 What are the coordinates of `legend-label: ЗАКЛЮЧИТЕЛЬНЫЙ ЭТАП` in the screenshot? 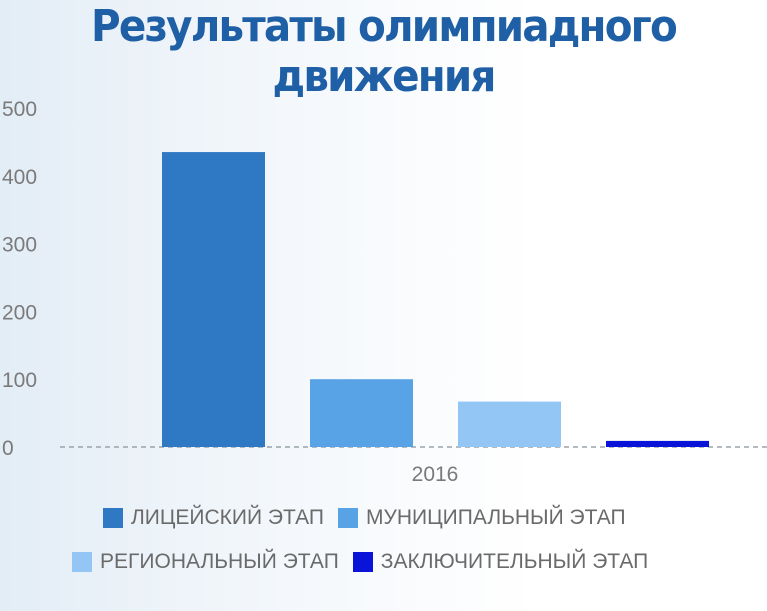 It's located at (514, 561).